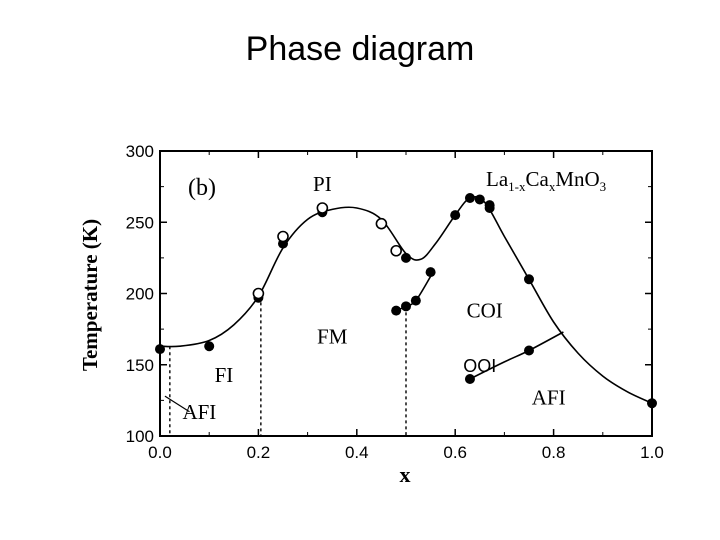  Describe the element at coordinates (652, 452) in the screenshot. I see `x-tick-label: 1.0` at that location.